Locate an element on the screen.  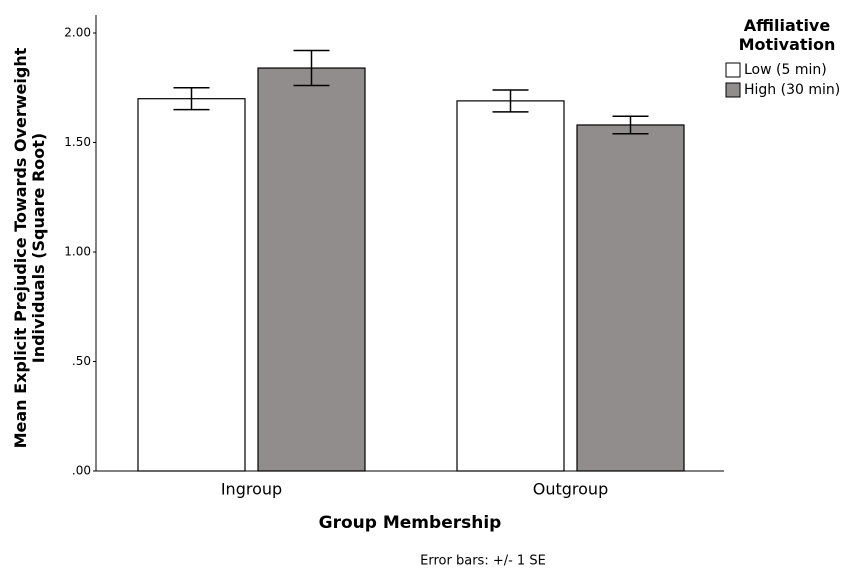
x-tick-label: Ingroup is located at coordinates (251, 489).